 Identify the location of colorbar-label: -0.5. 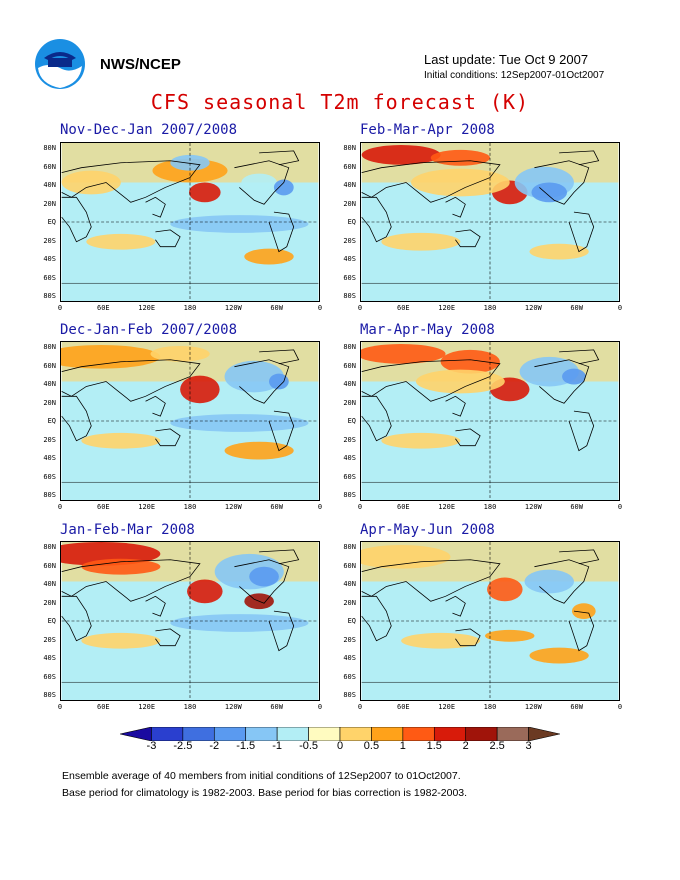
(309, 746).